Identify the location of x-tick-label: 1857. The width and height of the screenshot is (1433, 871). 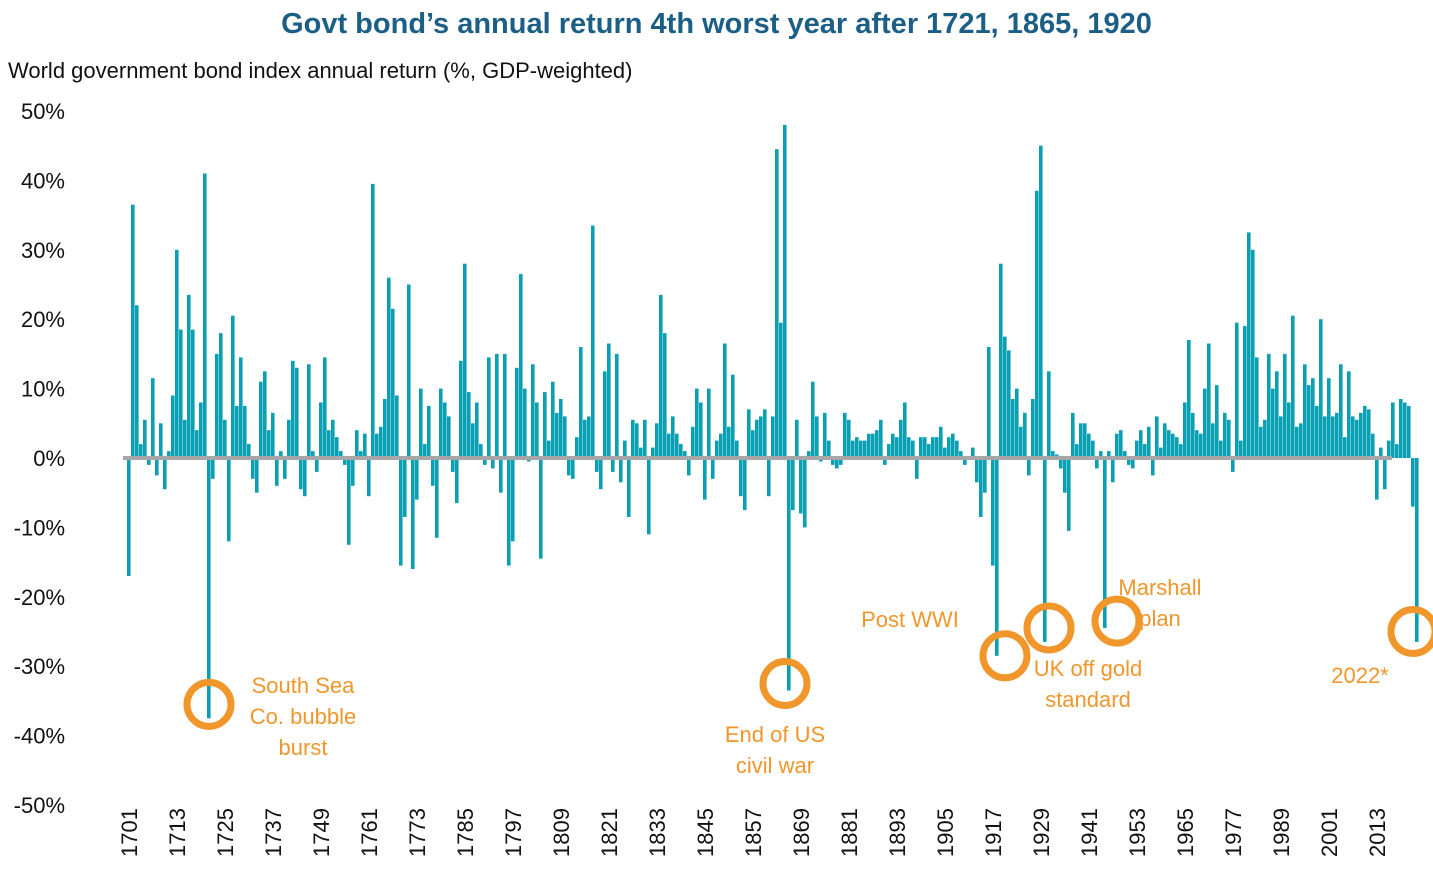
(753, 832).